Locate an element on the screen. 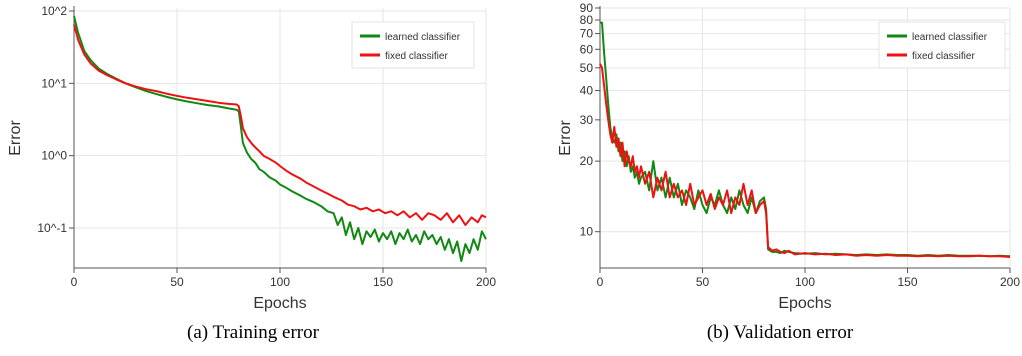 The width and height of the screenshot is (1022, 356). y-tick-label: 40 is located at coordinates (587, 91).